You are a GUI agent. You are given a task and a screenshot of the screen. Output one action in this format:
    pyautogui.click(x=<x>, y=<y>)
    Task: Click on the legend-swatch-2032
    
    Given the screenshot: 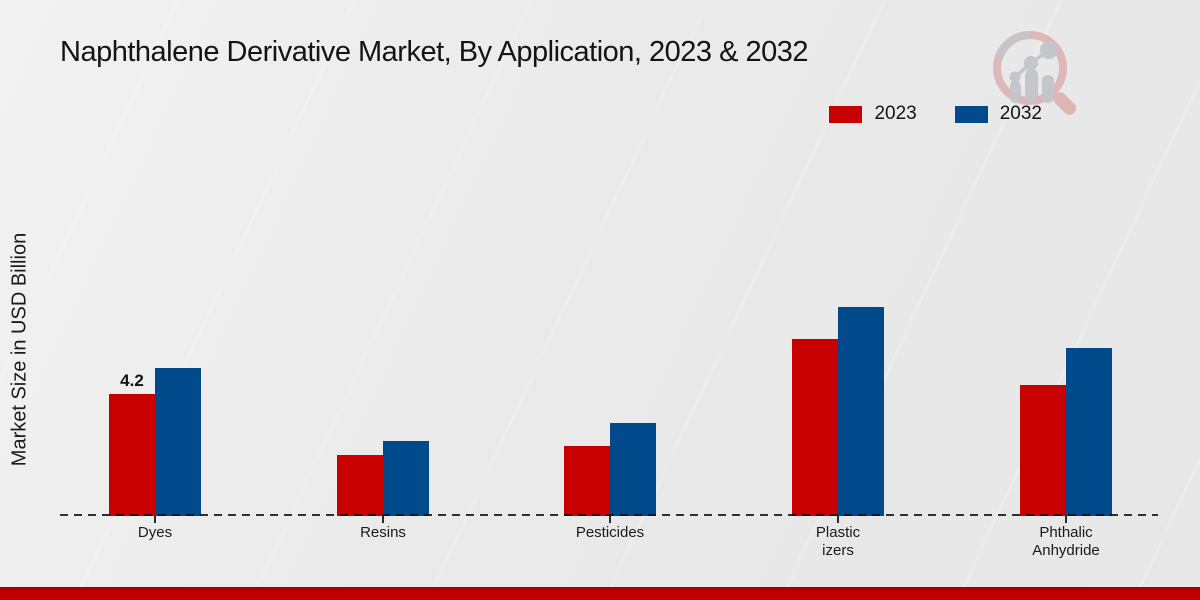 What is the action you would take?
    pyautogui.click(x=971, y=114)
    